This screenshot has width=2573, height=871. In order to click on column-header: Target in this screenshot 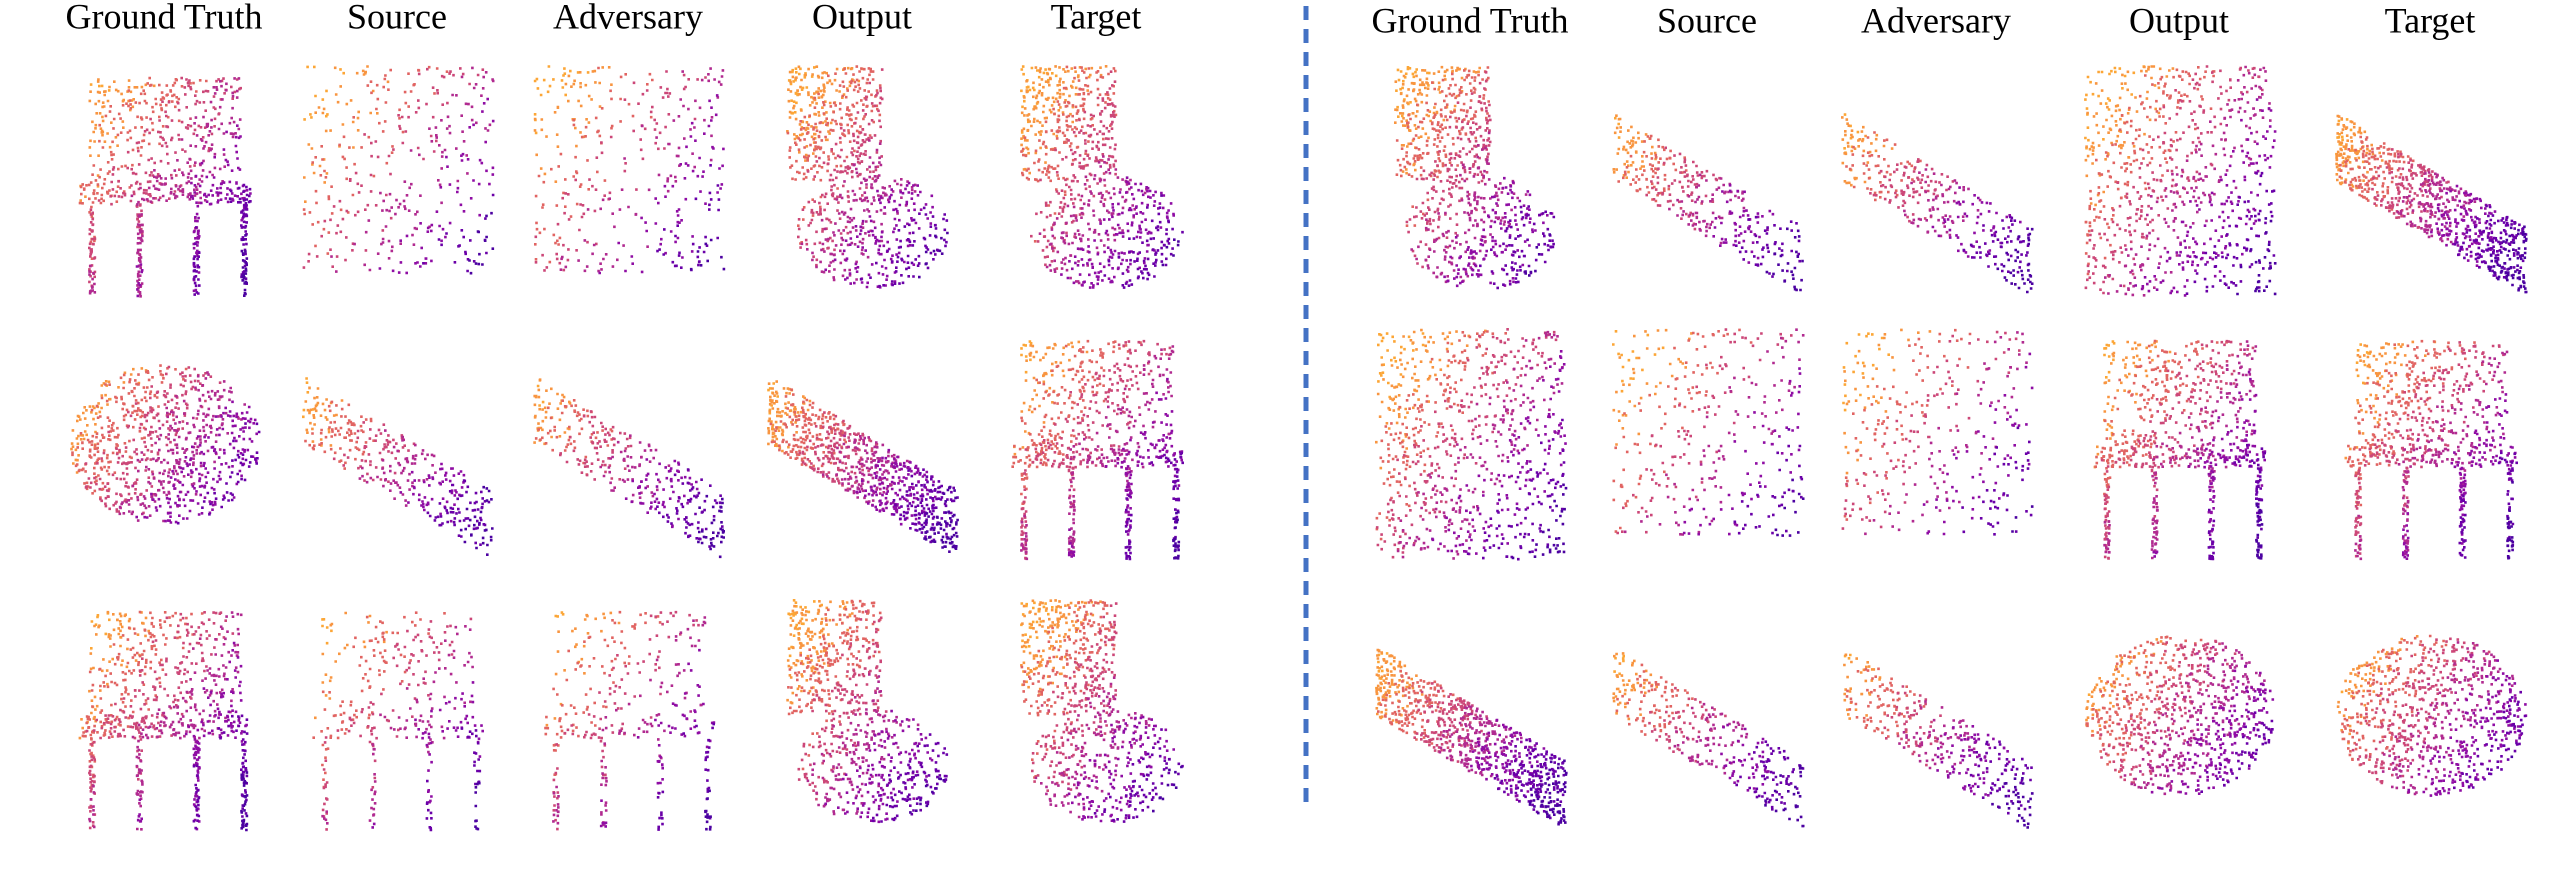, I will do `click(1096, 18)`.